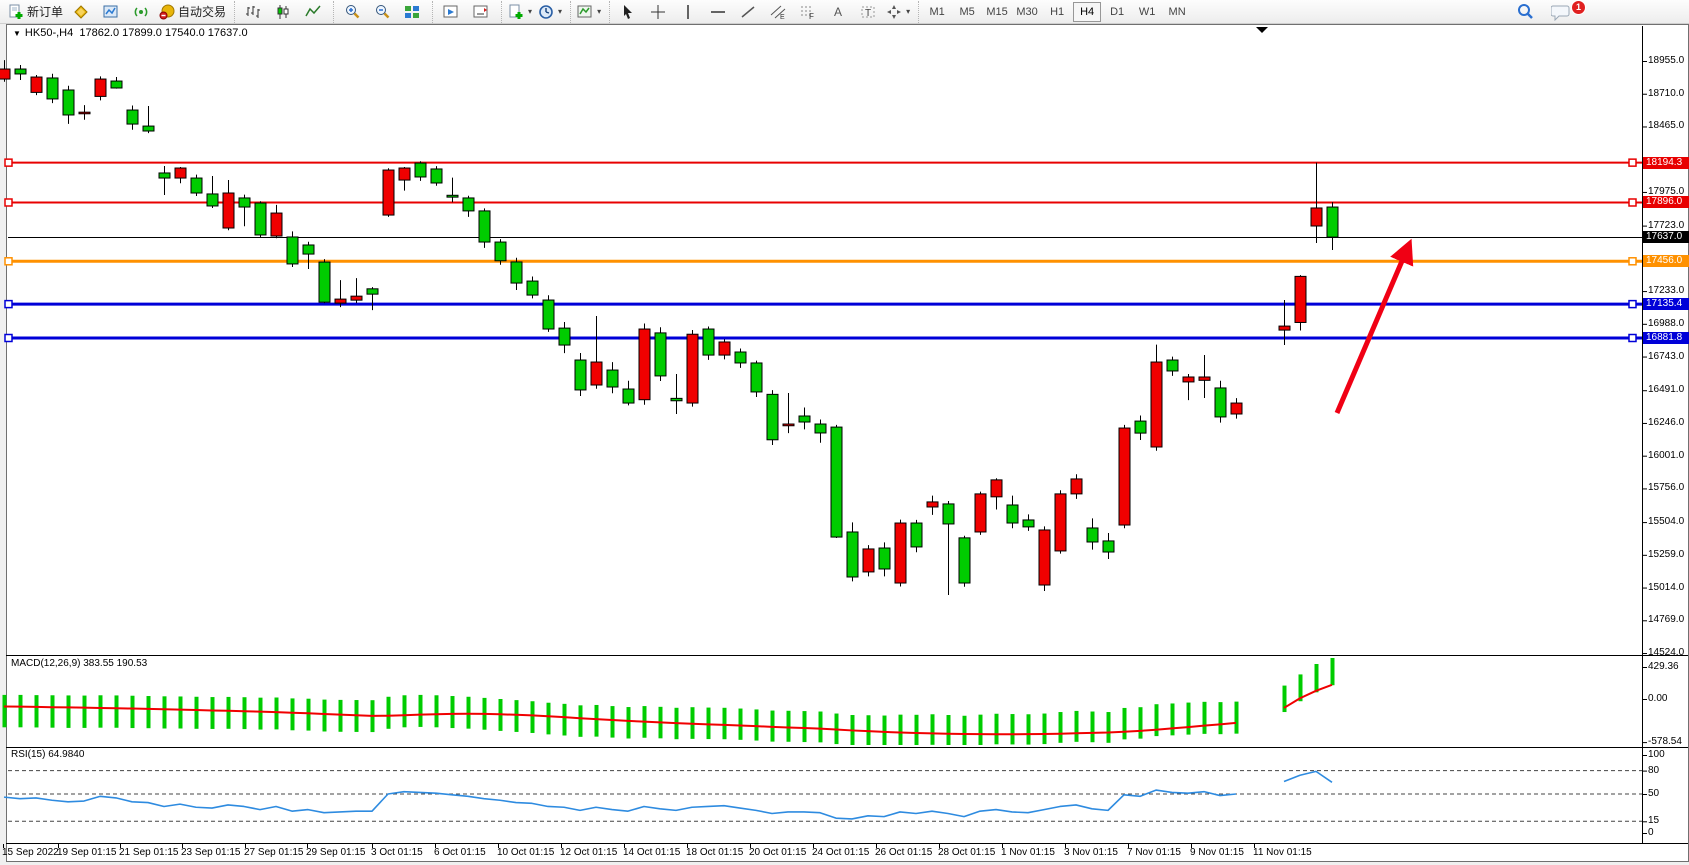 This screenshot has height=865, width=1689. I want to click on chat-button: 1, so click(1566, 11).